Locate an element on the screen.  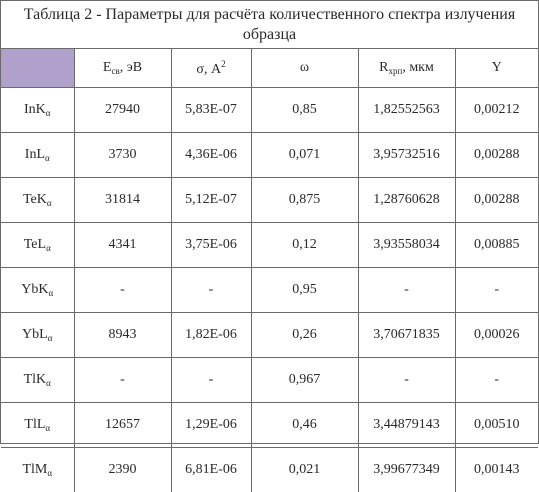
binding-energy-cell: 31814 is located at coordinates (122, 200).